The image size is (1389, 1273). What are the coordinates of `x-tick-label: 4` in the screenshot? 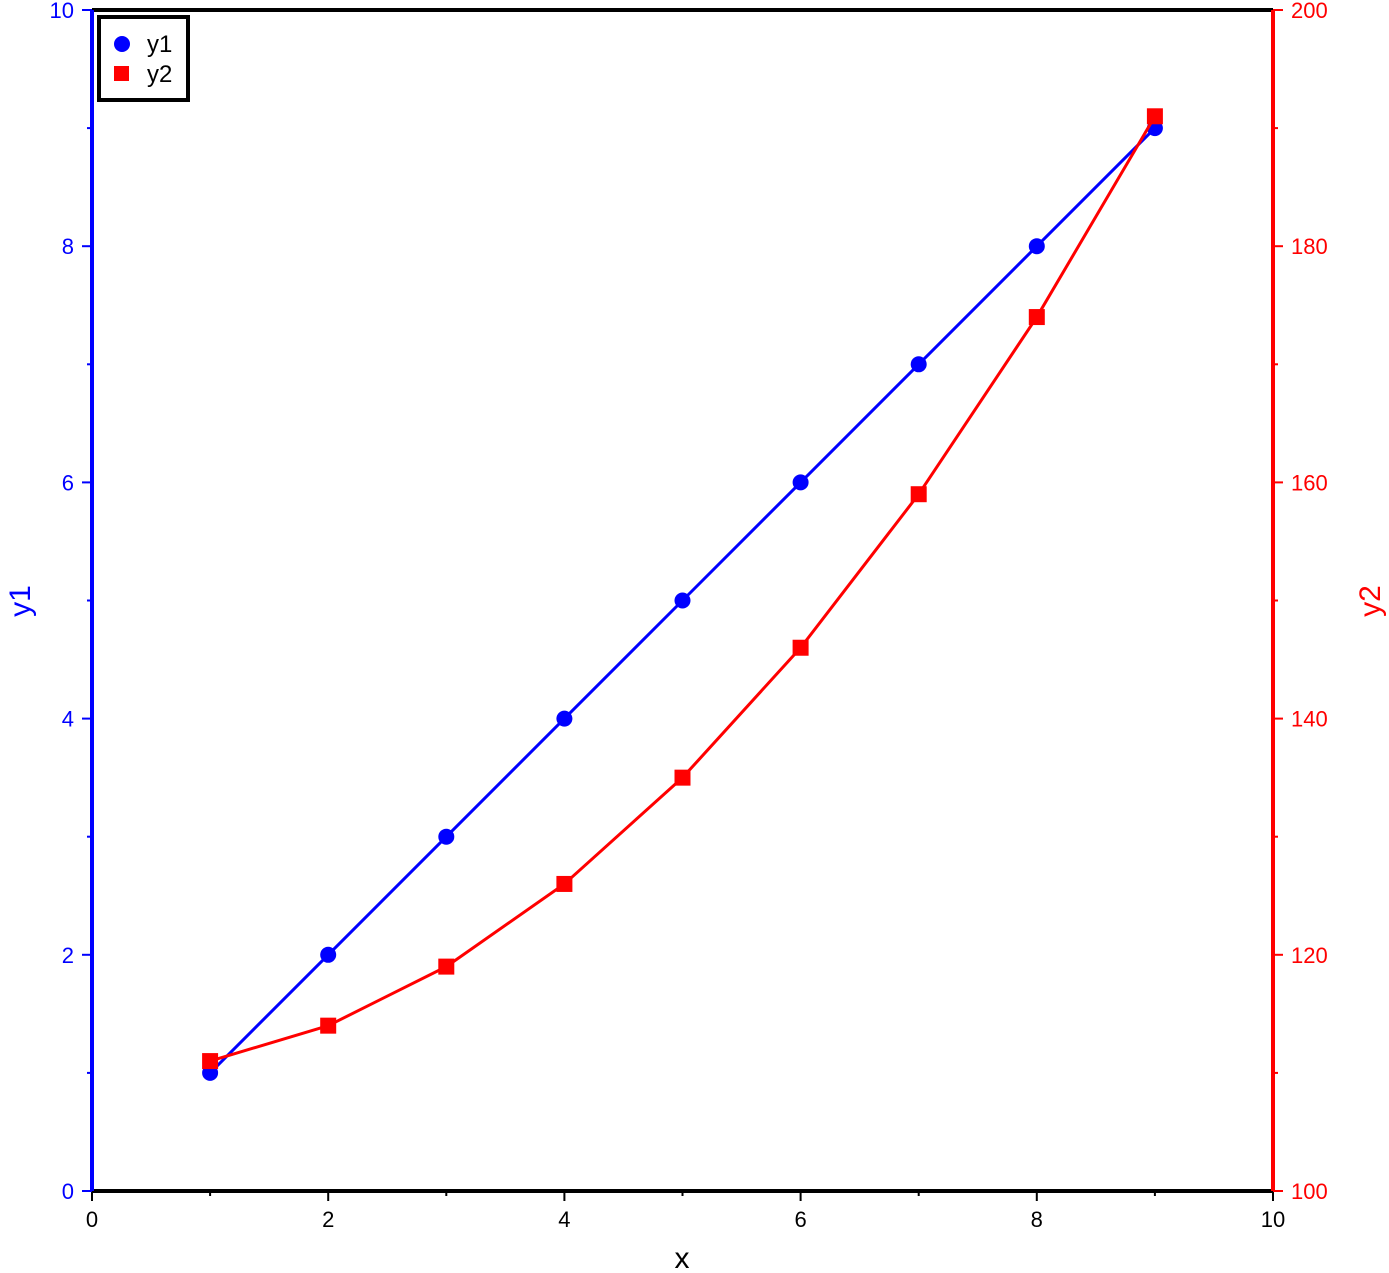 It's located at (564, 1219).